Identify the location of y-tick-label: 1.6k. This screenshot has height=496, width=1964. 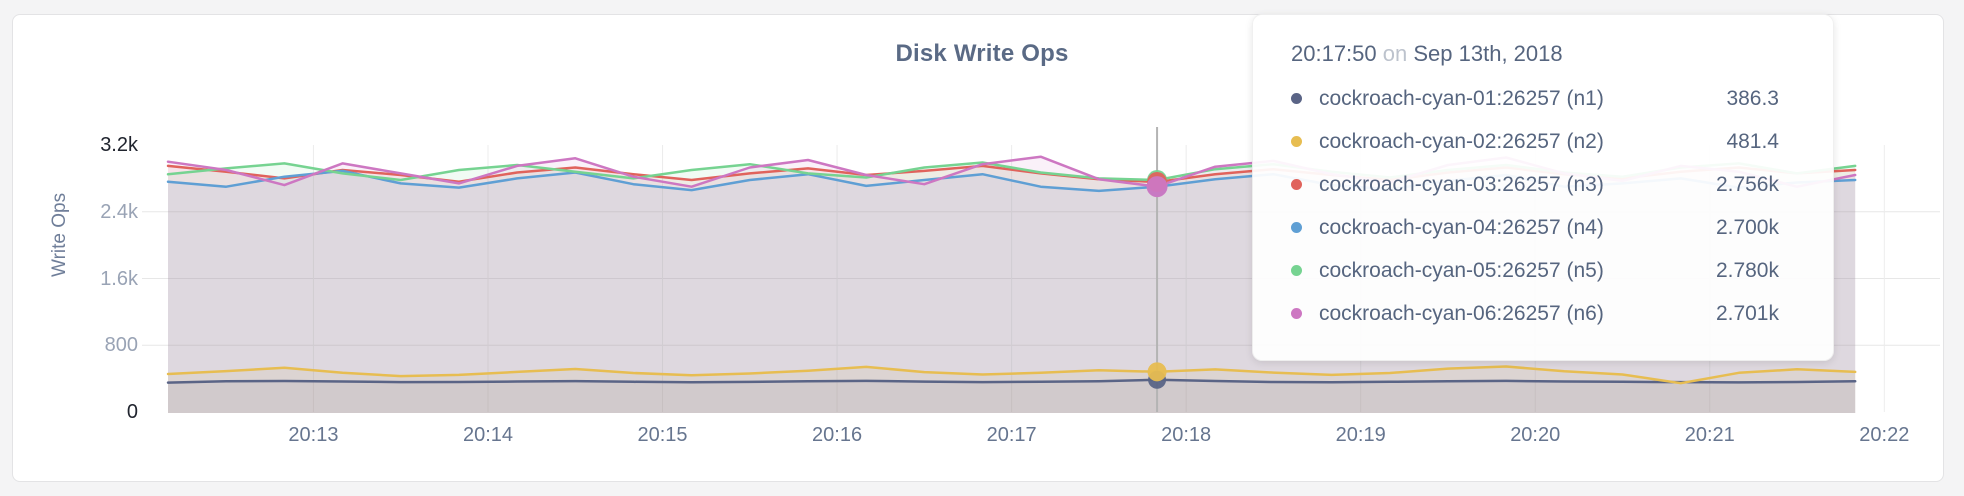
(119, 278).